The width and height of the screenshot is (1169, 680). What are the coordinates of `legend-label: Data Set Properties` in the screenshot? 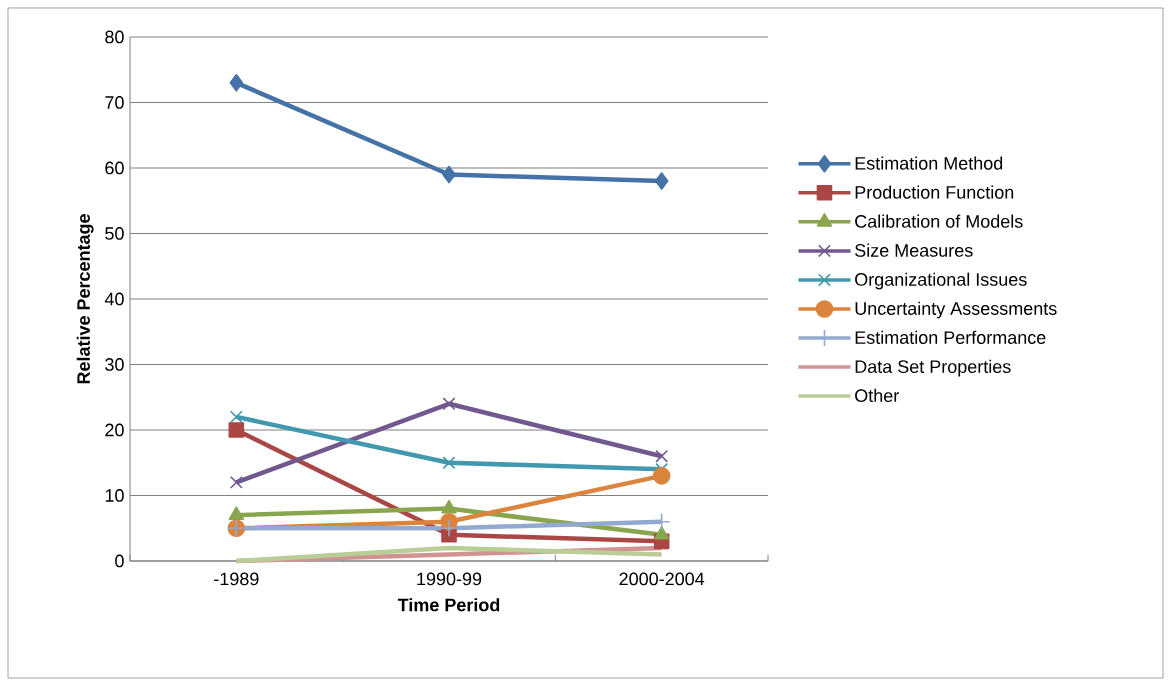 It's located at (933, 368).